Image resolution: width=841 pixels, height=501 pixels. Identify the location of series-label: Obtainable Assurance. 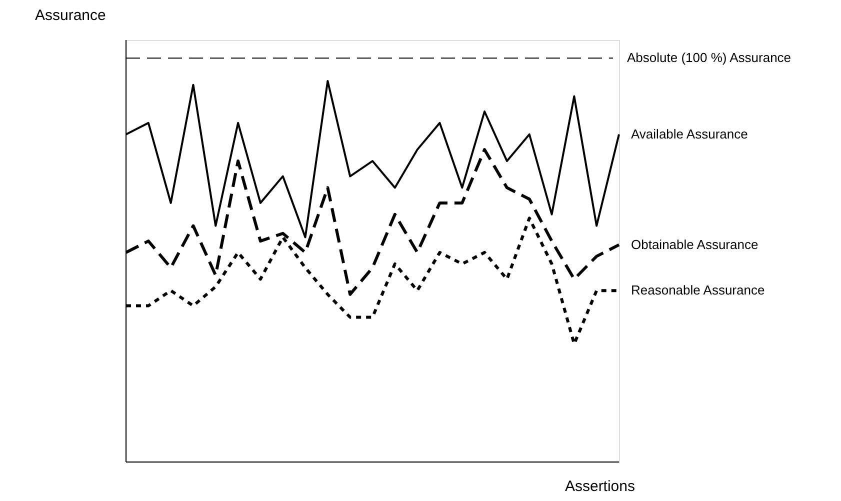
(694, 244).